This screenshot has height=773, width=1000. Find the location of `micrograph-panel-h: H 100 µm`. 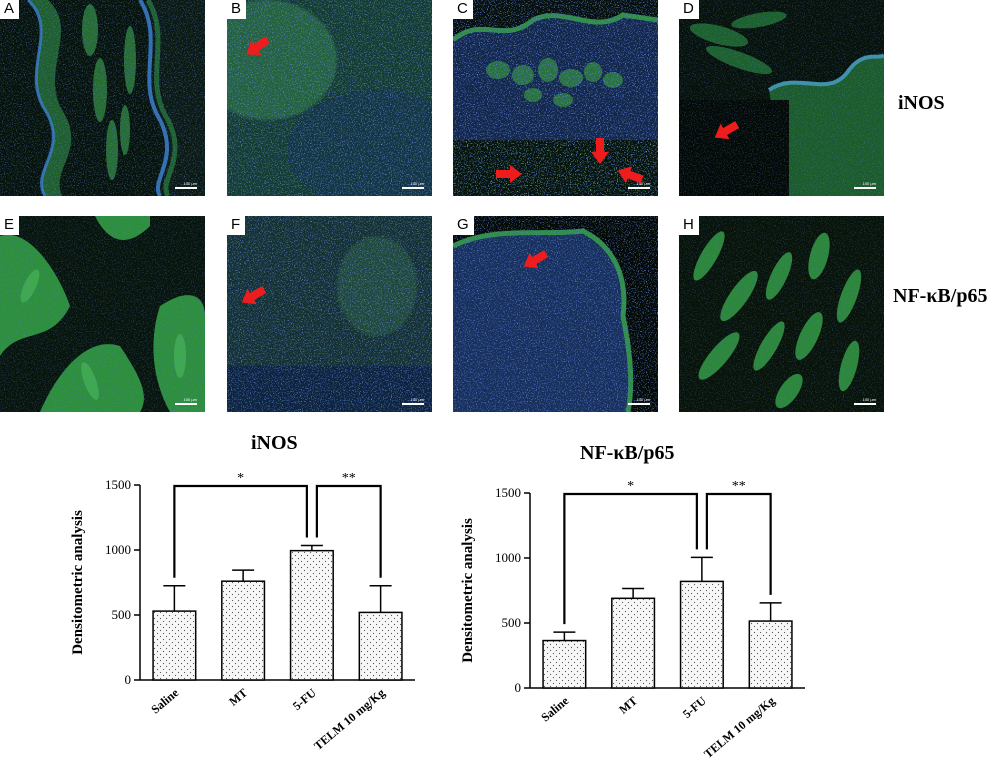

micrograph-panel-h: H 100 µm is located at coordinates (781, 314).